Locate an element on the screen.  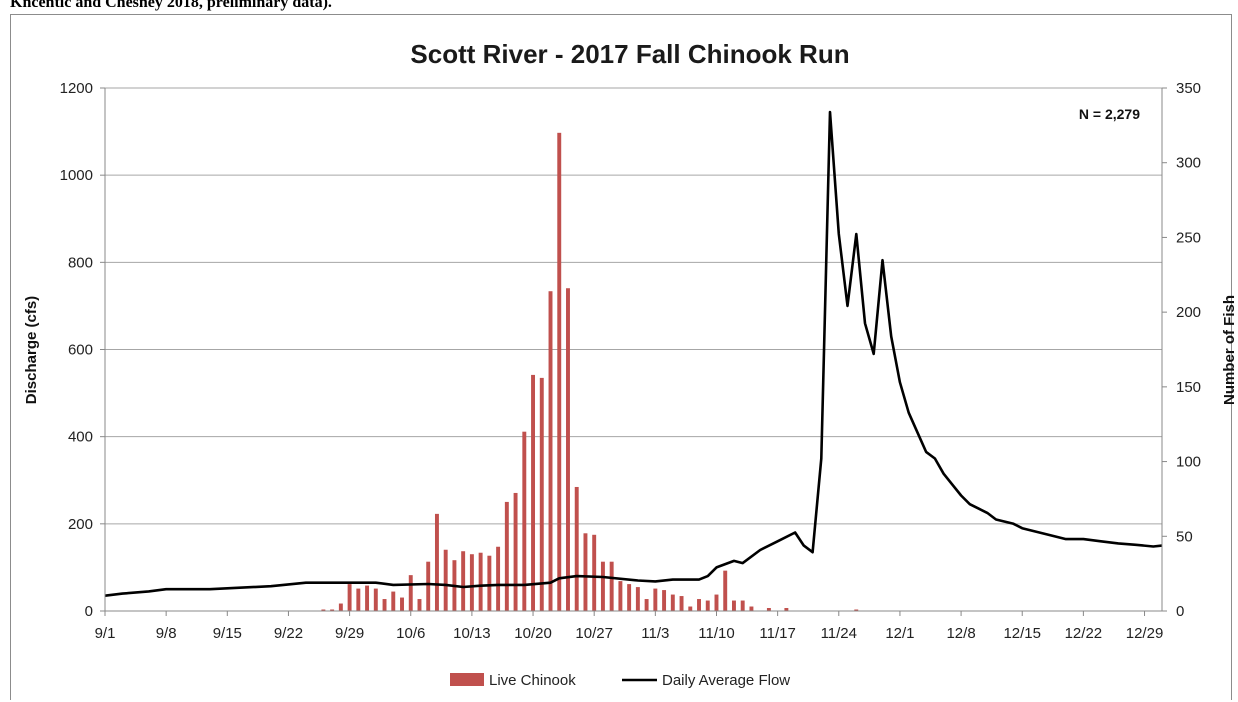
legend: Live Chinook Daily Average Flow is located at coordinates (620, 680).